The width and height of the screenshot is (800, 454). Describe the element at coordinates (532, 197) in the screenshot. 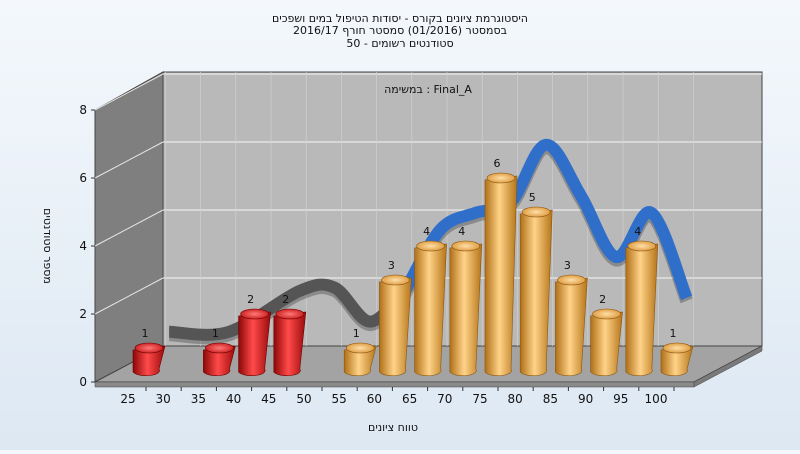

I see `data-label-80: 5` at that location.